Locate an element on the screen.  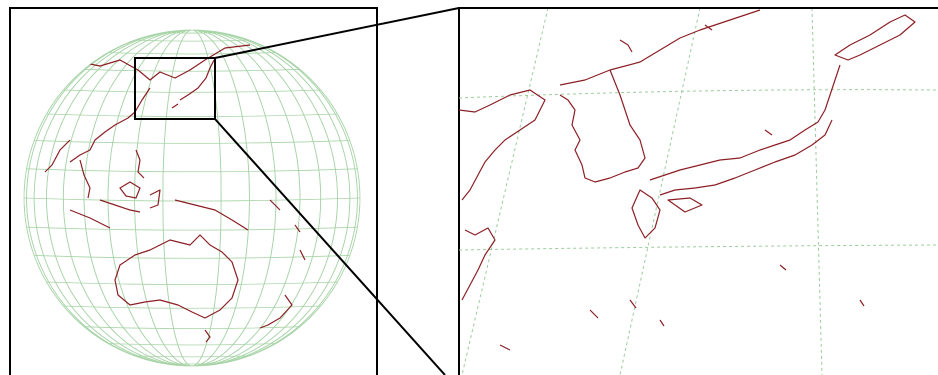
meridian is located at coordinates (192, 198).